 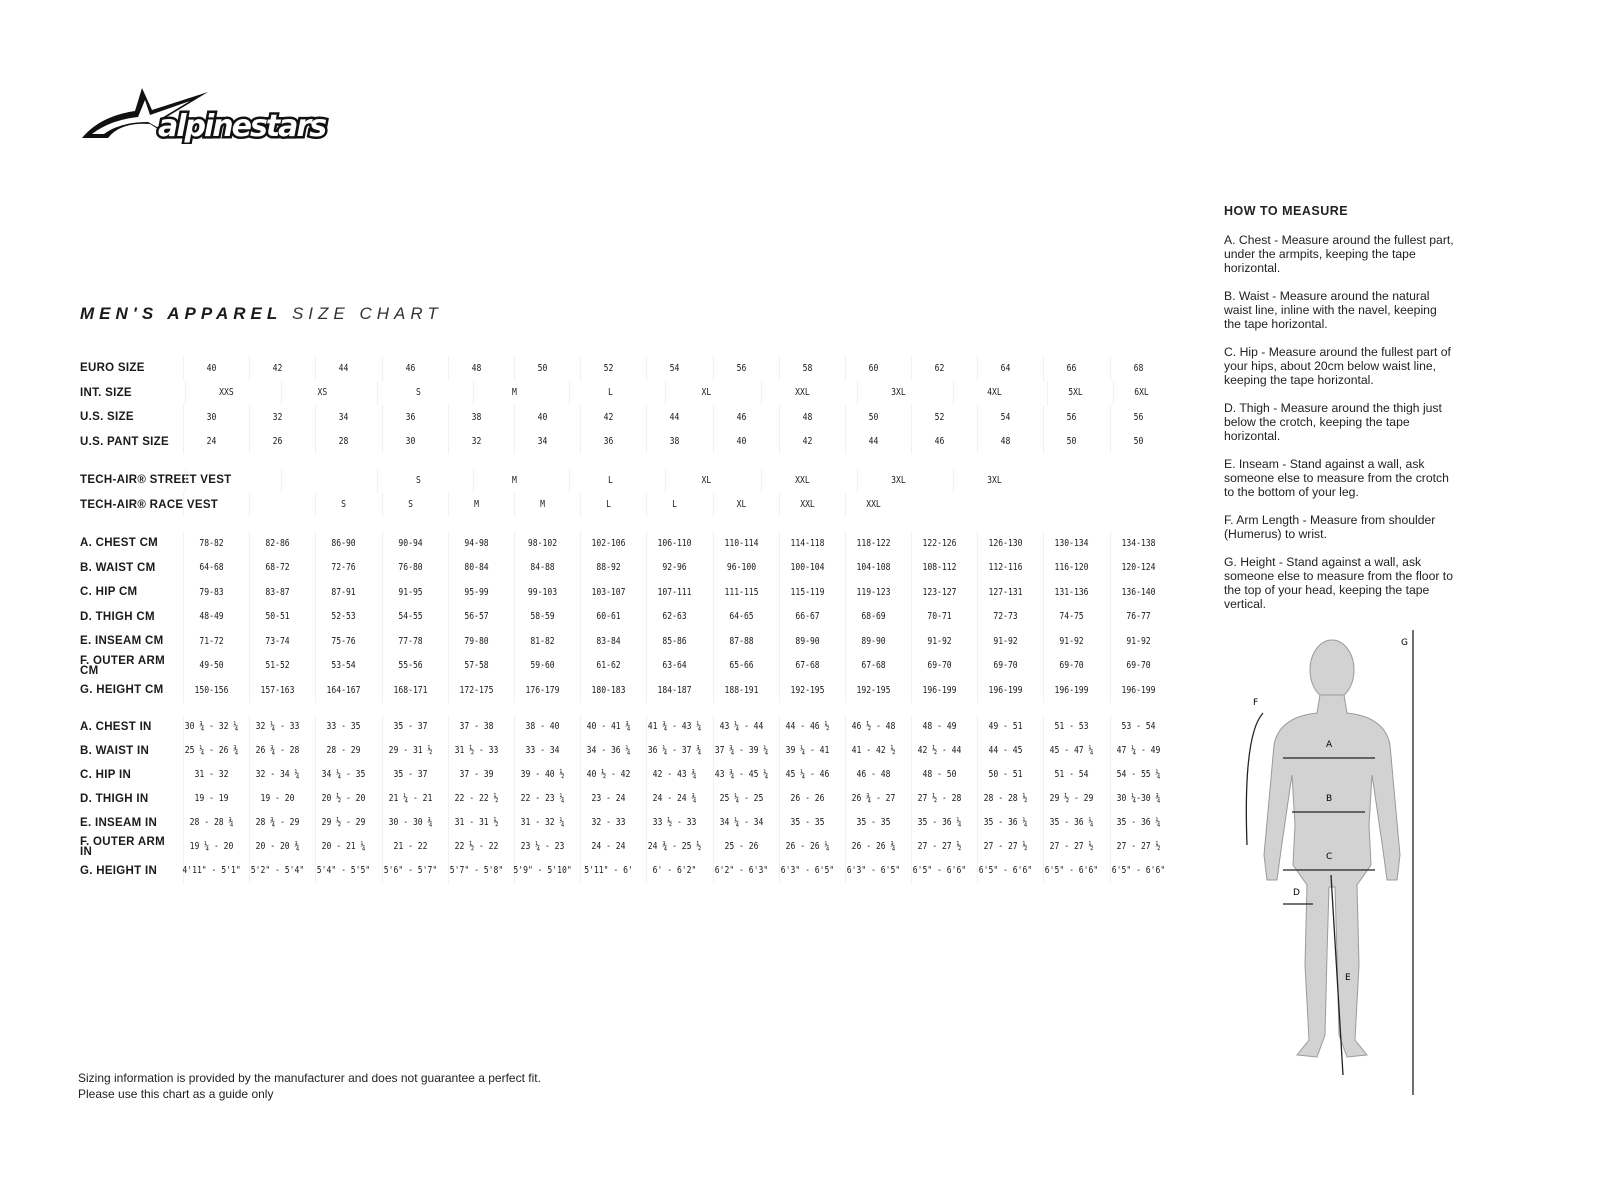 I want to click on table-cell: 192-195, so click(x=872, y=690).